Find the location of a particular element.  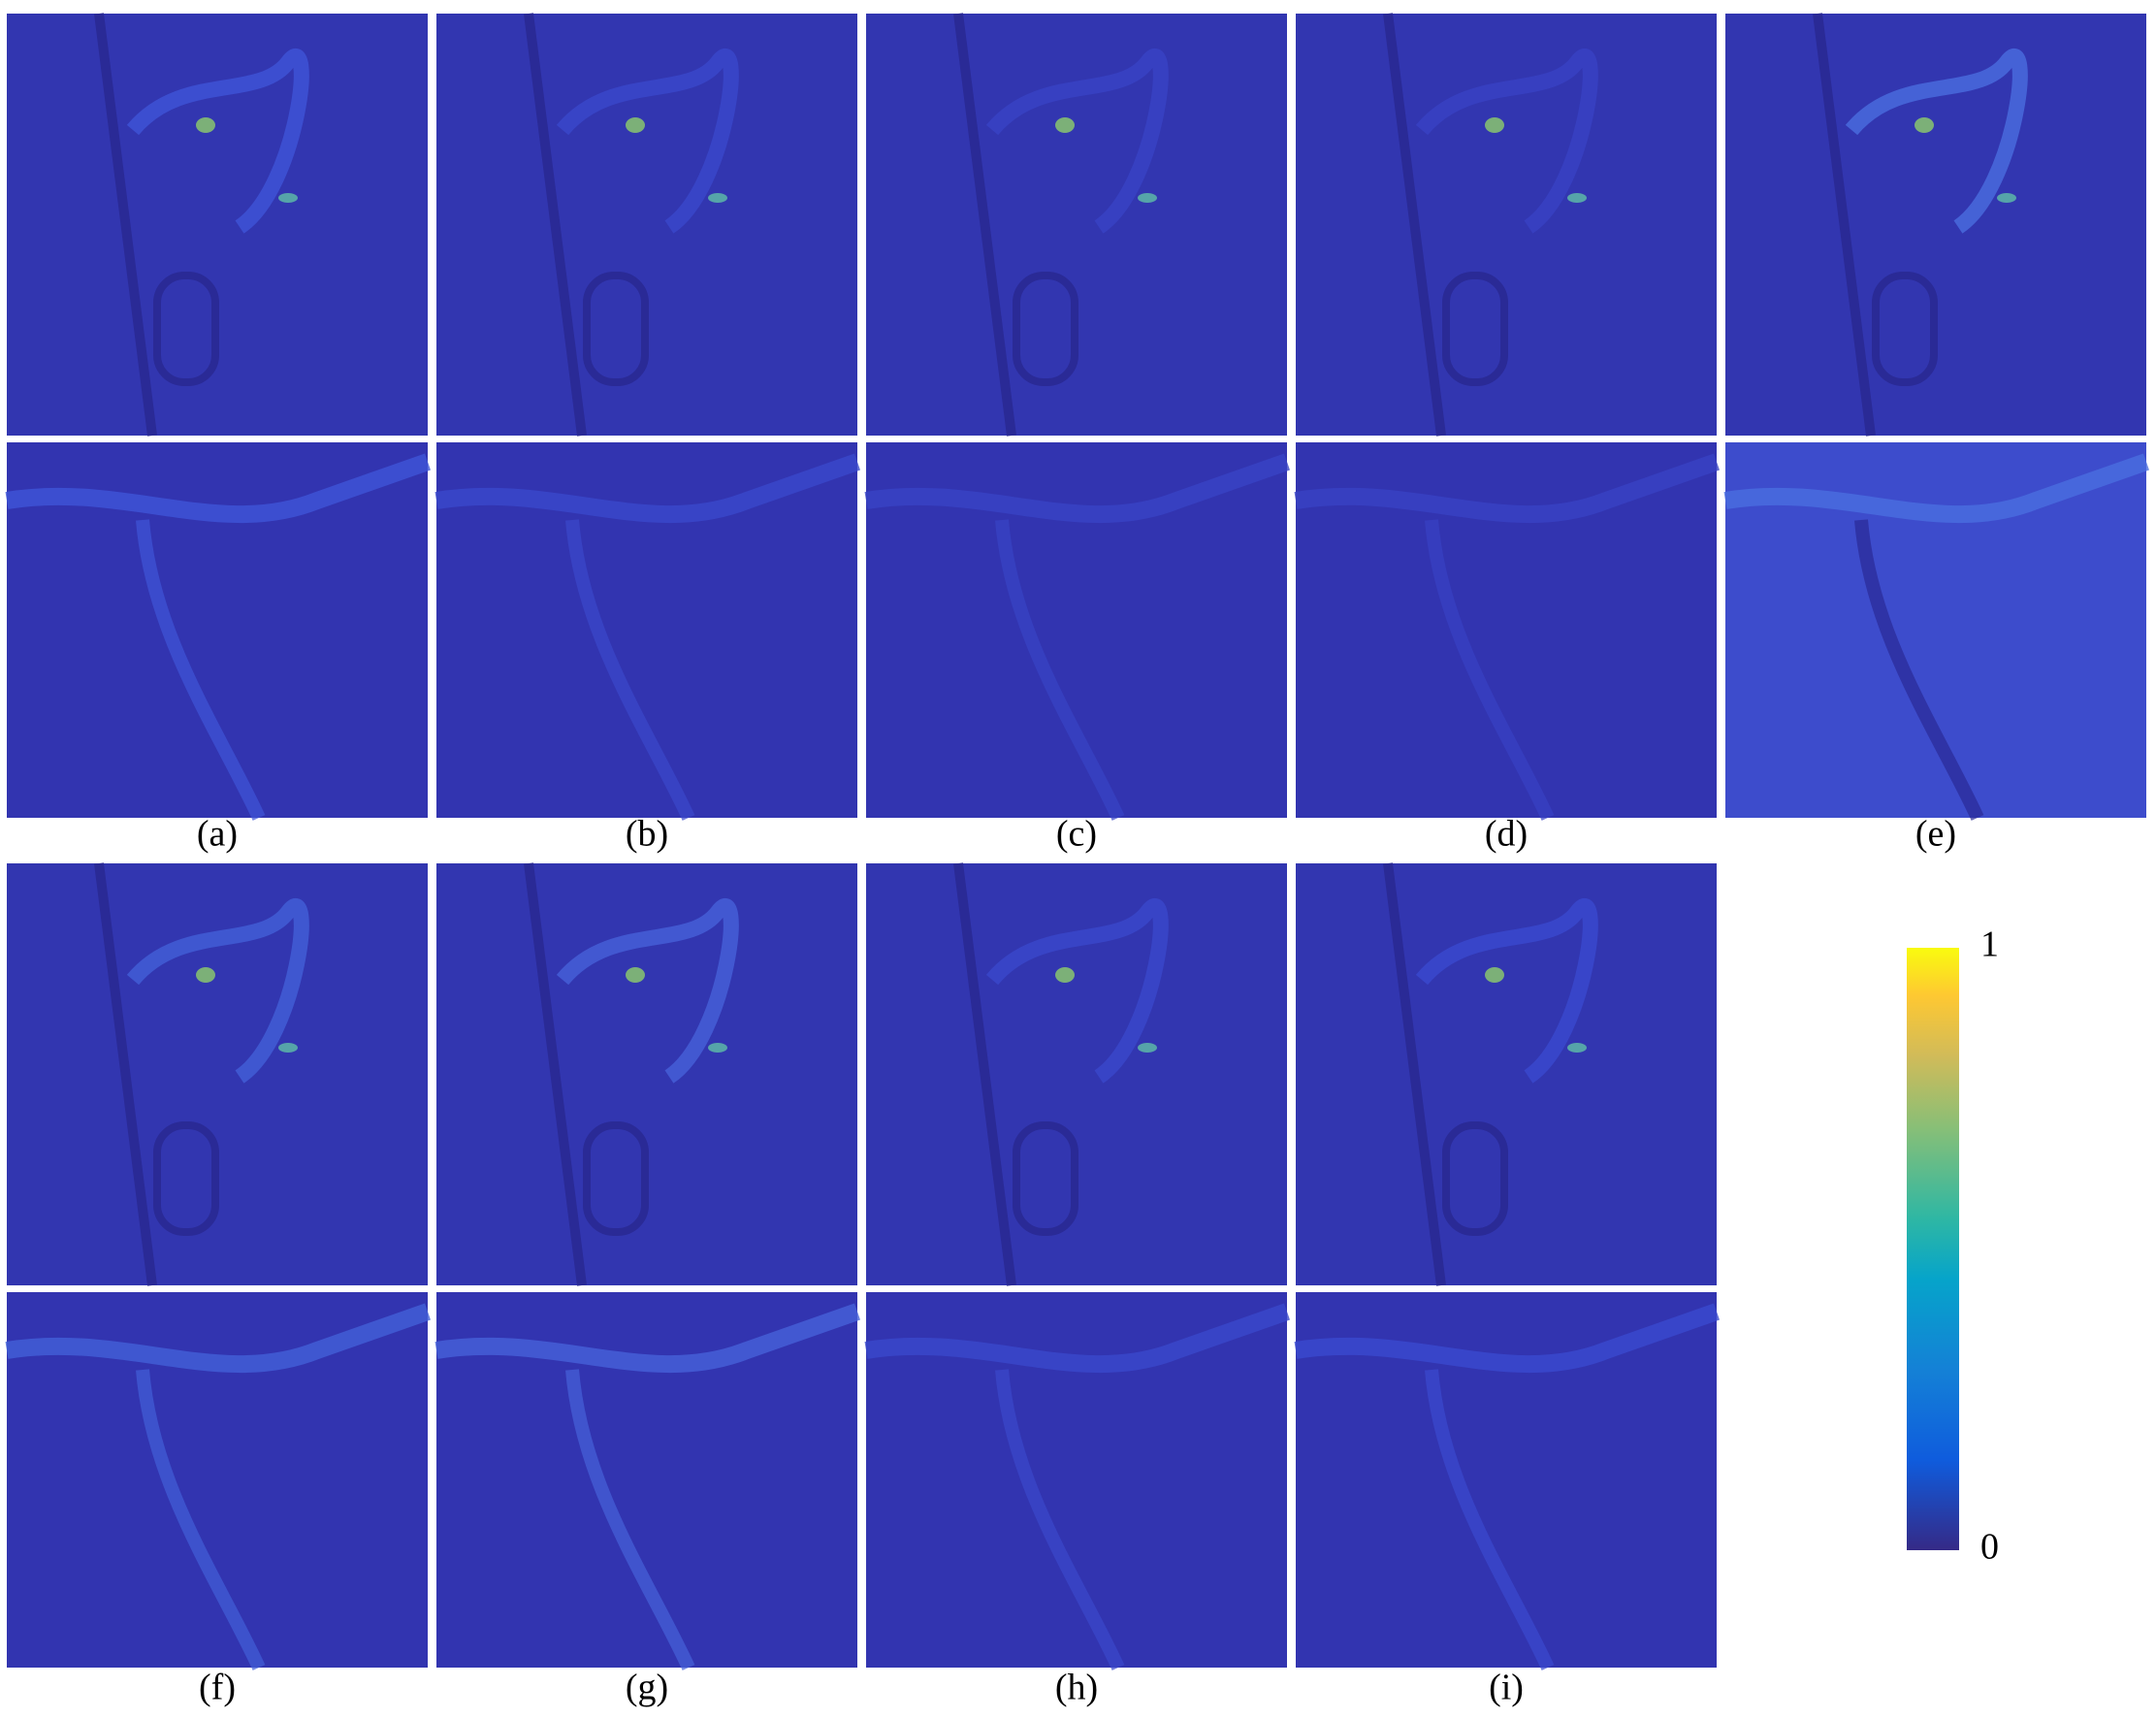

panel-label: (d) is located at coordinates (1506, 834).